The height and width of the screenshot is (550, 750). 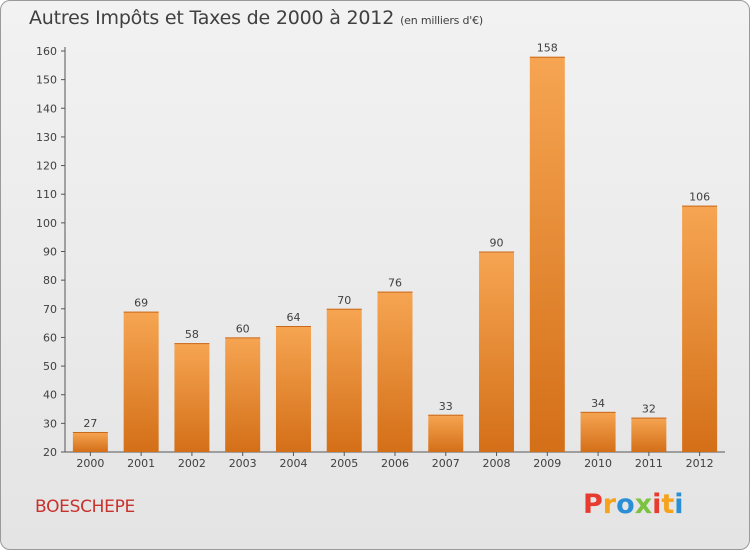 What do you see at coordinates (395, 371) in the screenshot?
I see `bar-2006` at bounding box center [395, 371].